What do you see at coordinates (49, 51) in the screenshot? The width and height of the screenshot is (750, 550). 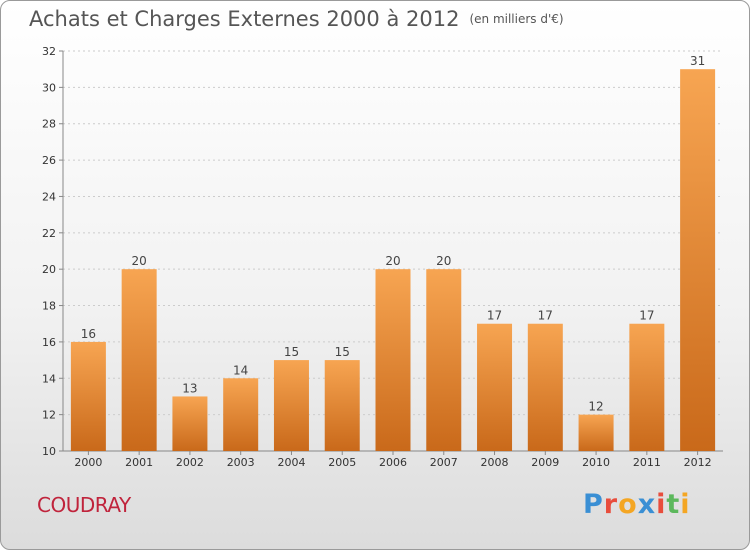 I see `y-tick-label: 32` at bounding box center [49, 51].